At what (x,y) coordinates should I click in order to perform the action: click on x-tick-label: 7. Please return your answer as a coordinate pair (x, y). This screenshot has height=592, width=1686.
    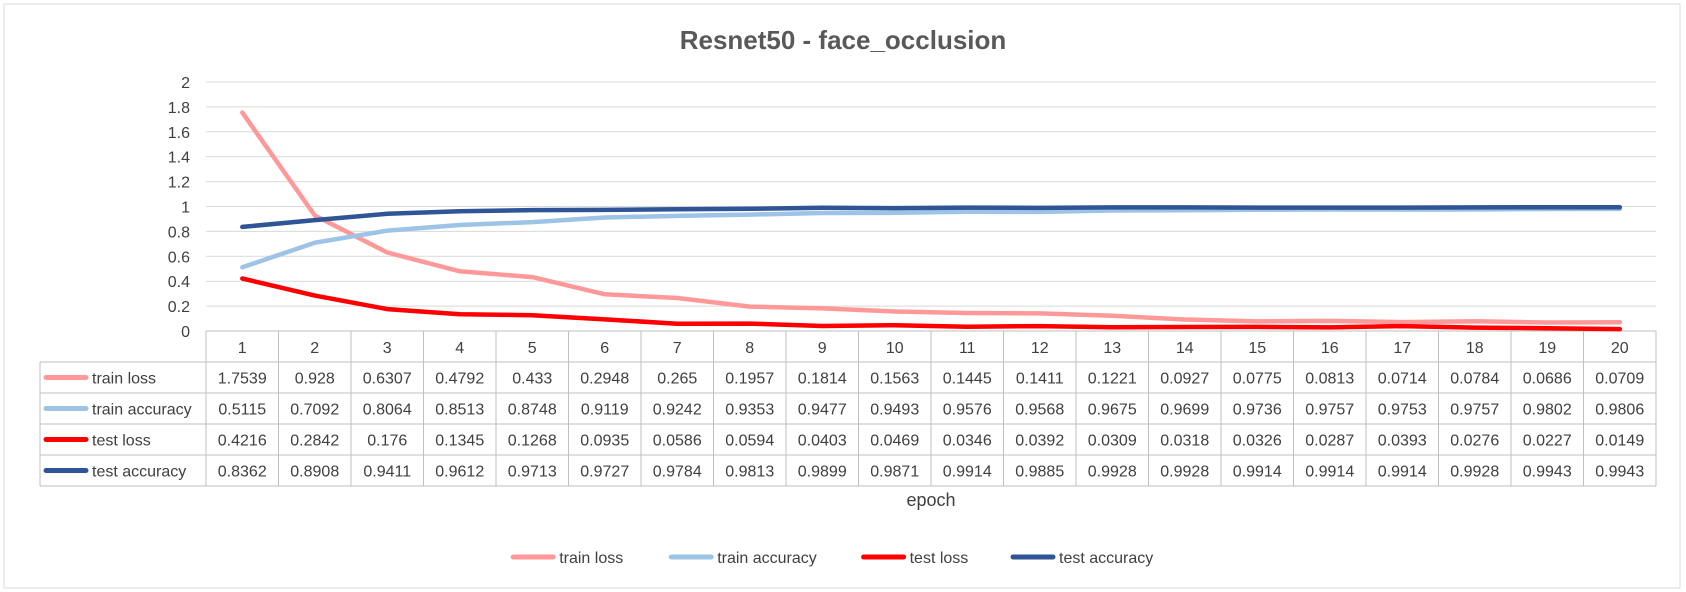
    Looking at the image, I should click on (677, 348).